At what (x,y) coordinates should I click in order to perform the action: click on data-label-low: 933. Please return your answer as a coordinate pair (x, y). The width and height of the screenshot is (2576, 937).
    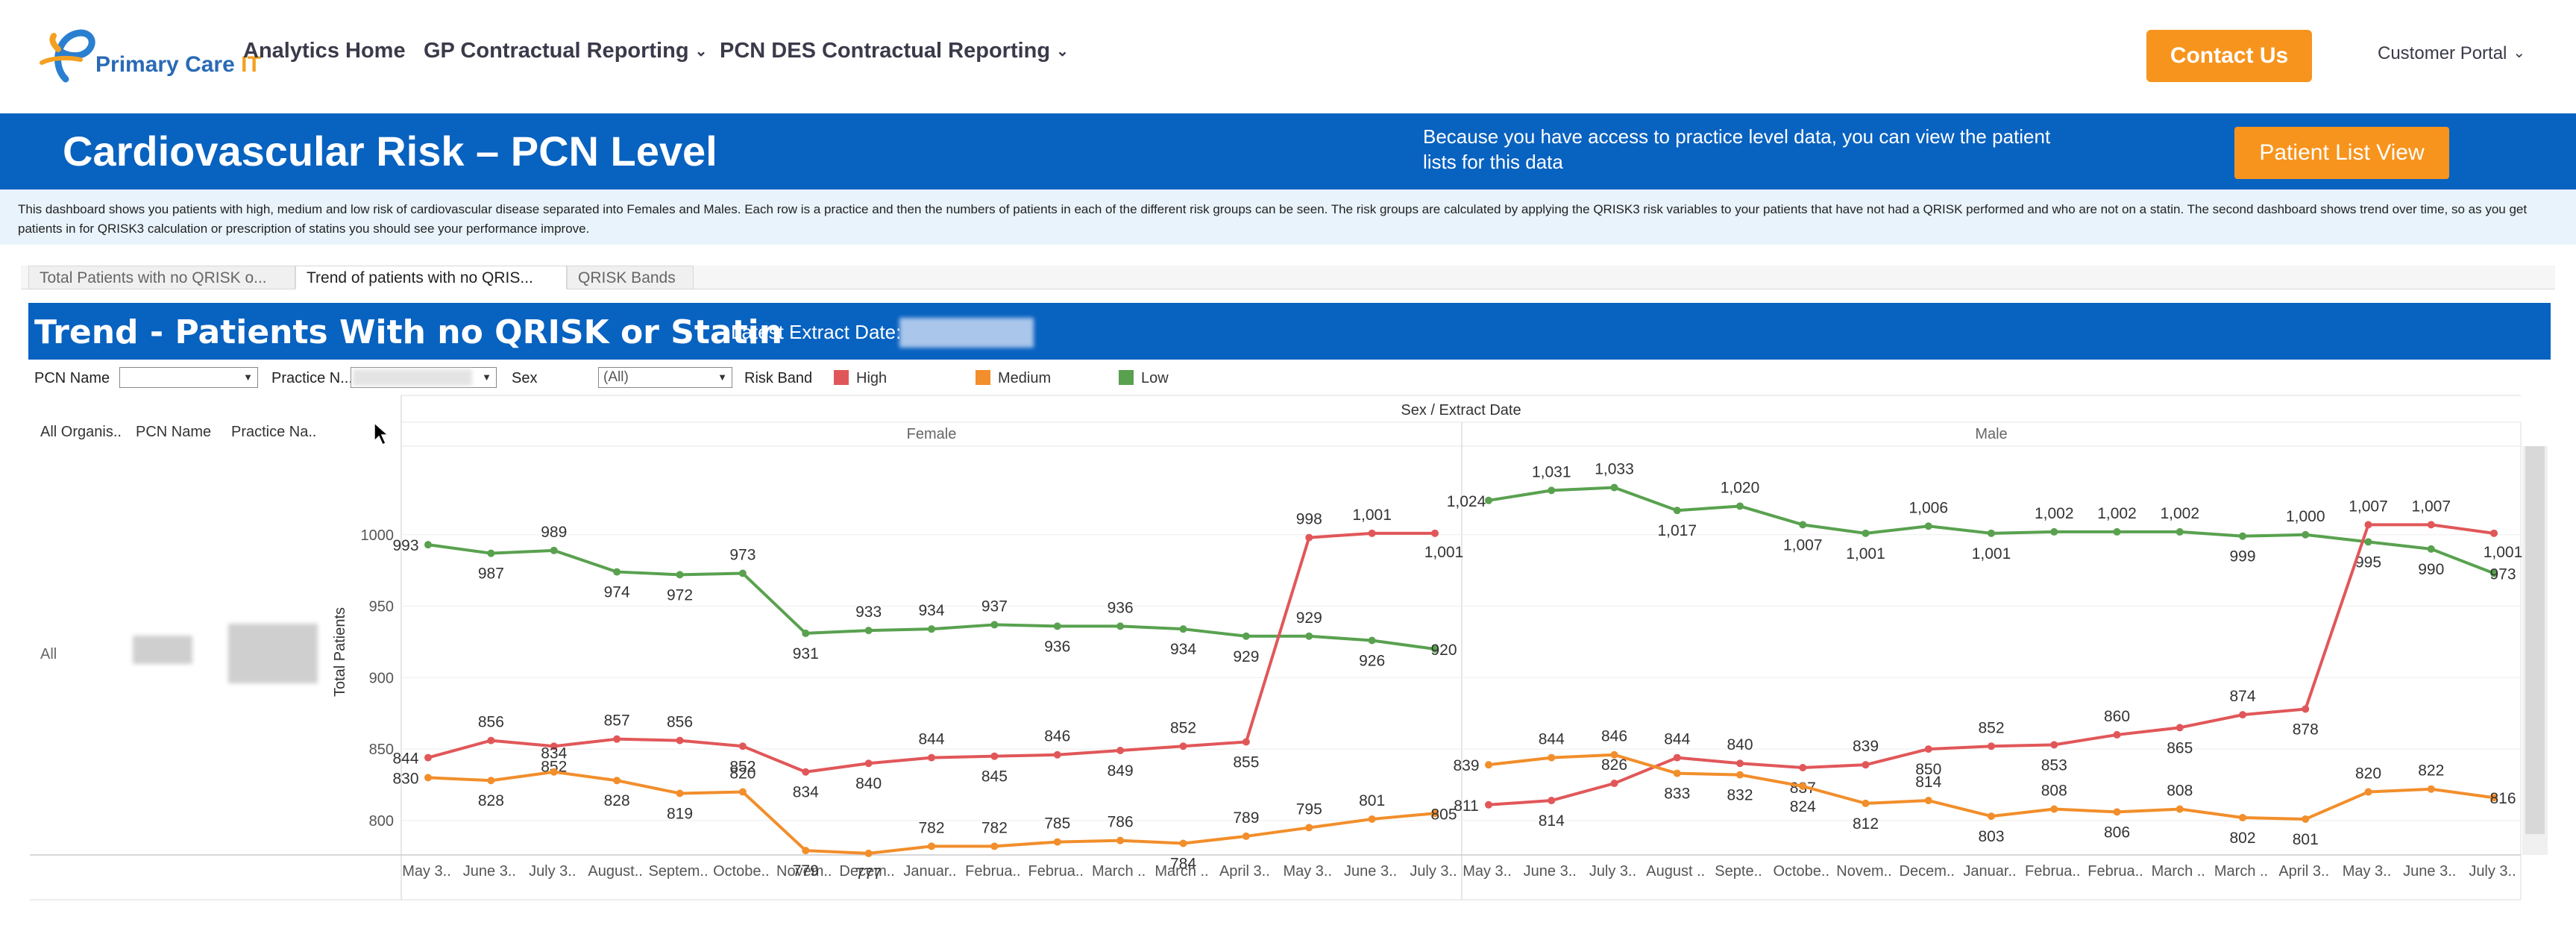
    Looking at the image, I should click on (869, 612).